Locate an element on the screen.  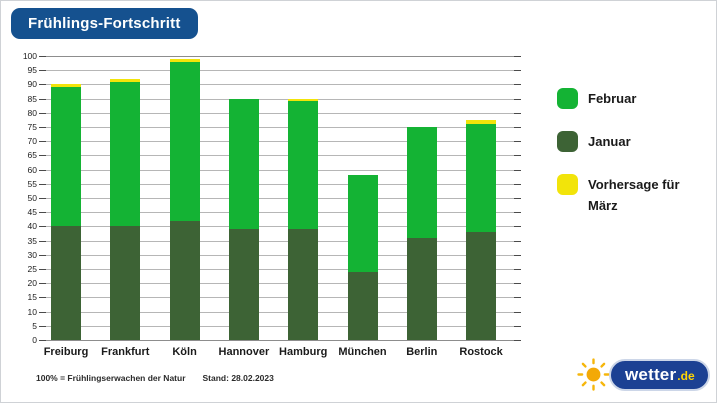
y-axis-label: 100 is located at coordinates (29, 56).